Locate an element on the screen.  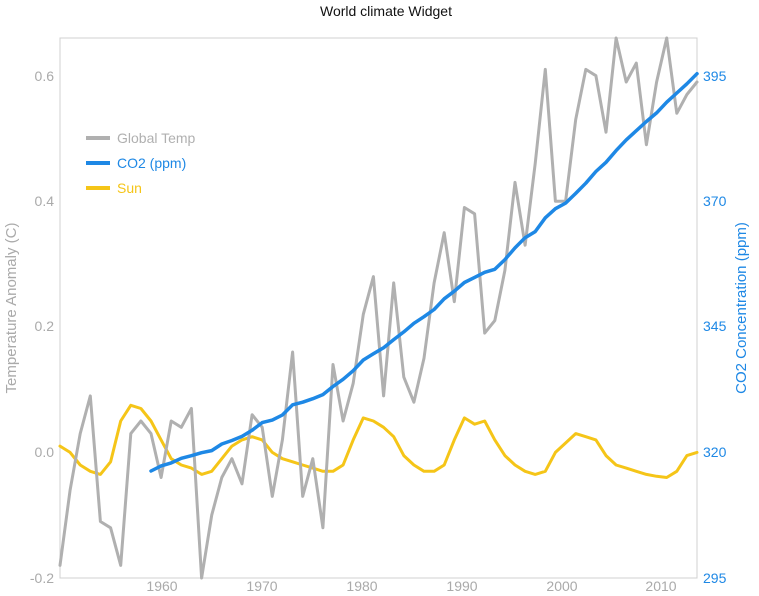
y-right-tick-label: 370 is located at coordinates (715, 201).